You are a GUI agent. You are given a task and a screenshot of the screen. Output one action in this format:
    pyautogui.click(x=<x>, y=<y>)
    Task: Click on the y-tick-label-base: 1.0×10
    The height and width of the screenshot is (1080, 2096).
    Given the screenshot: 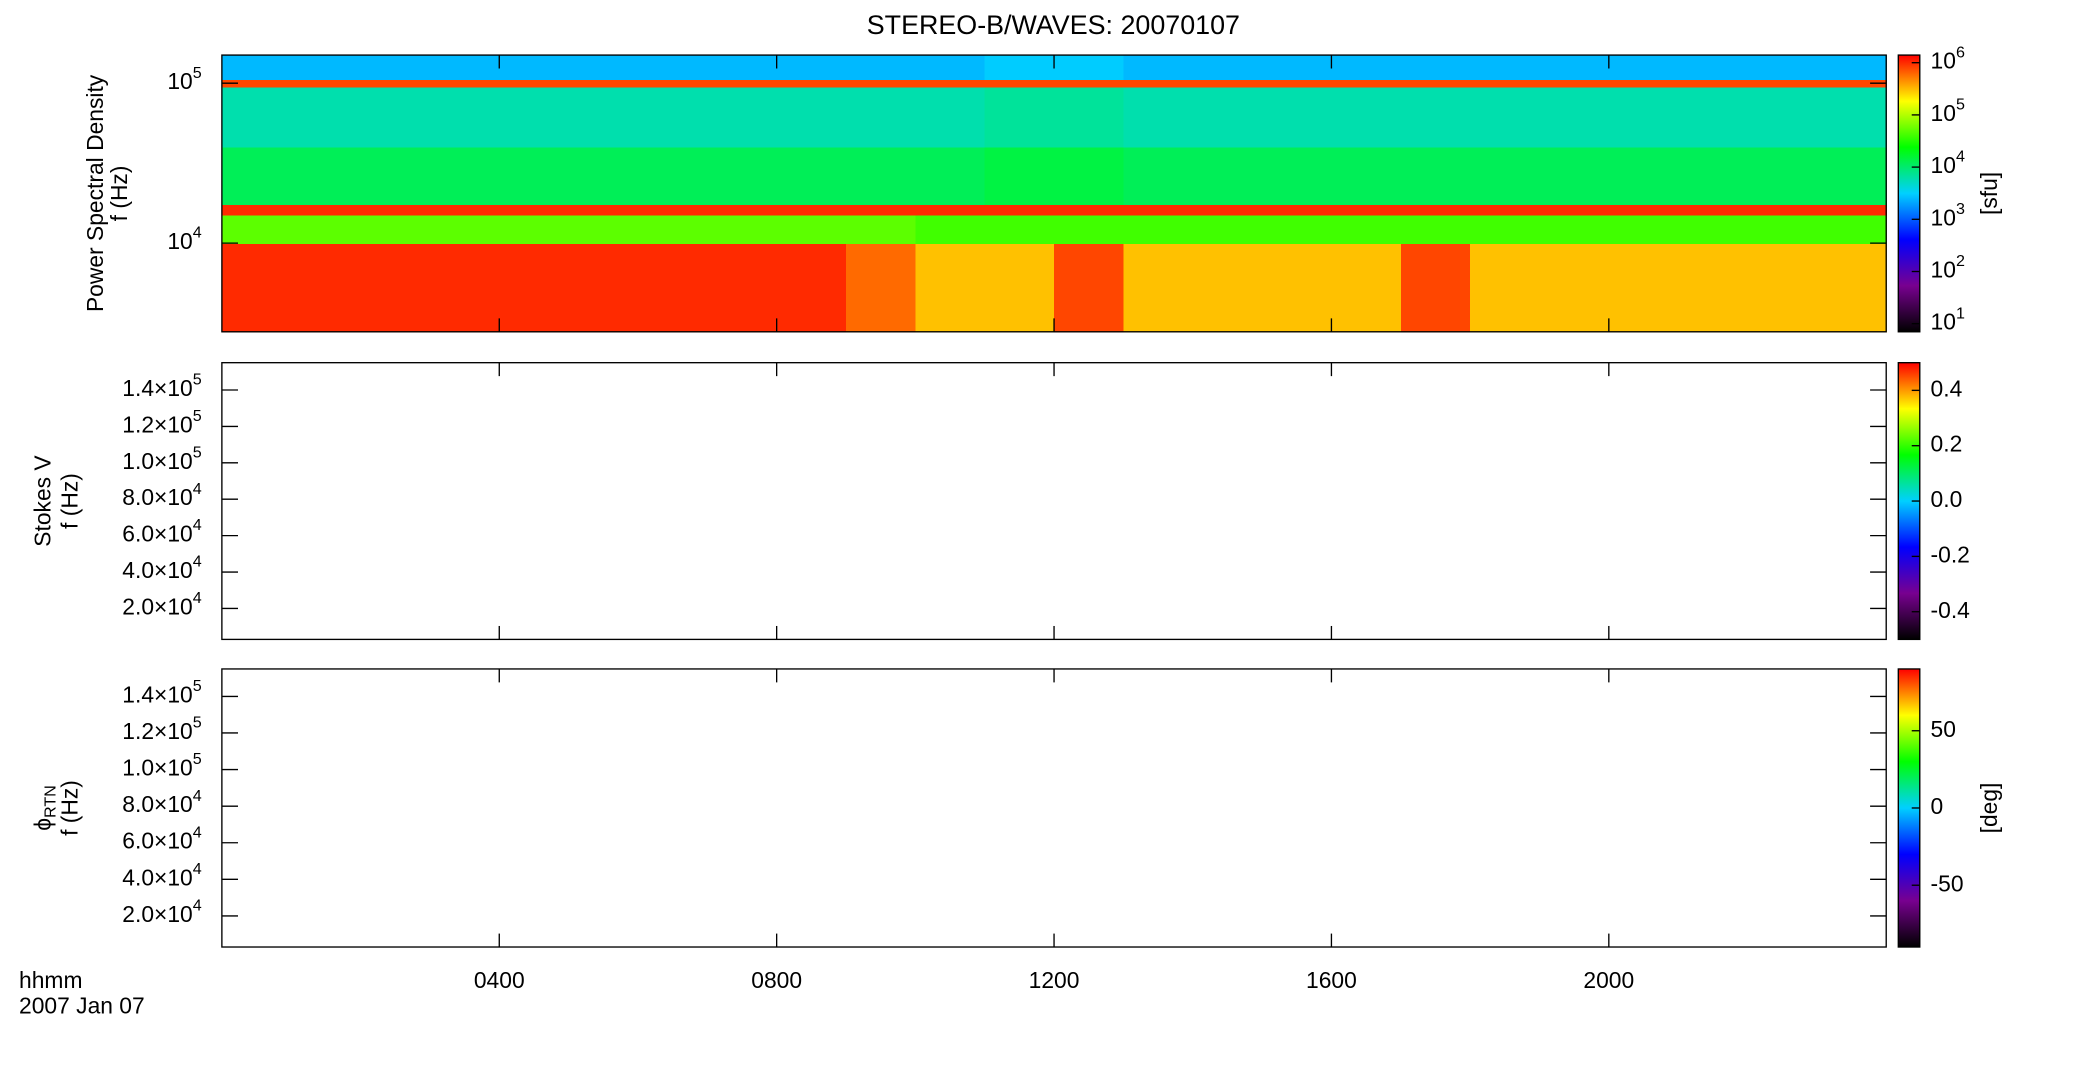 What is the action you would take?
    pyautogui.click(x=157, y=461)
    